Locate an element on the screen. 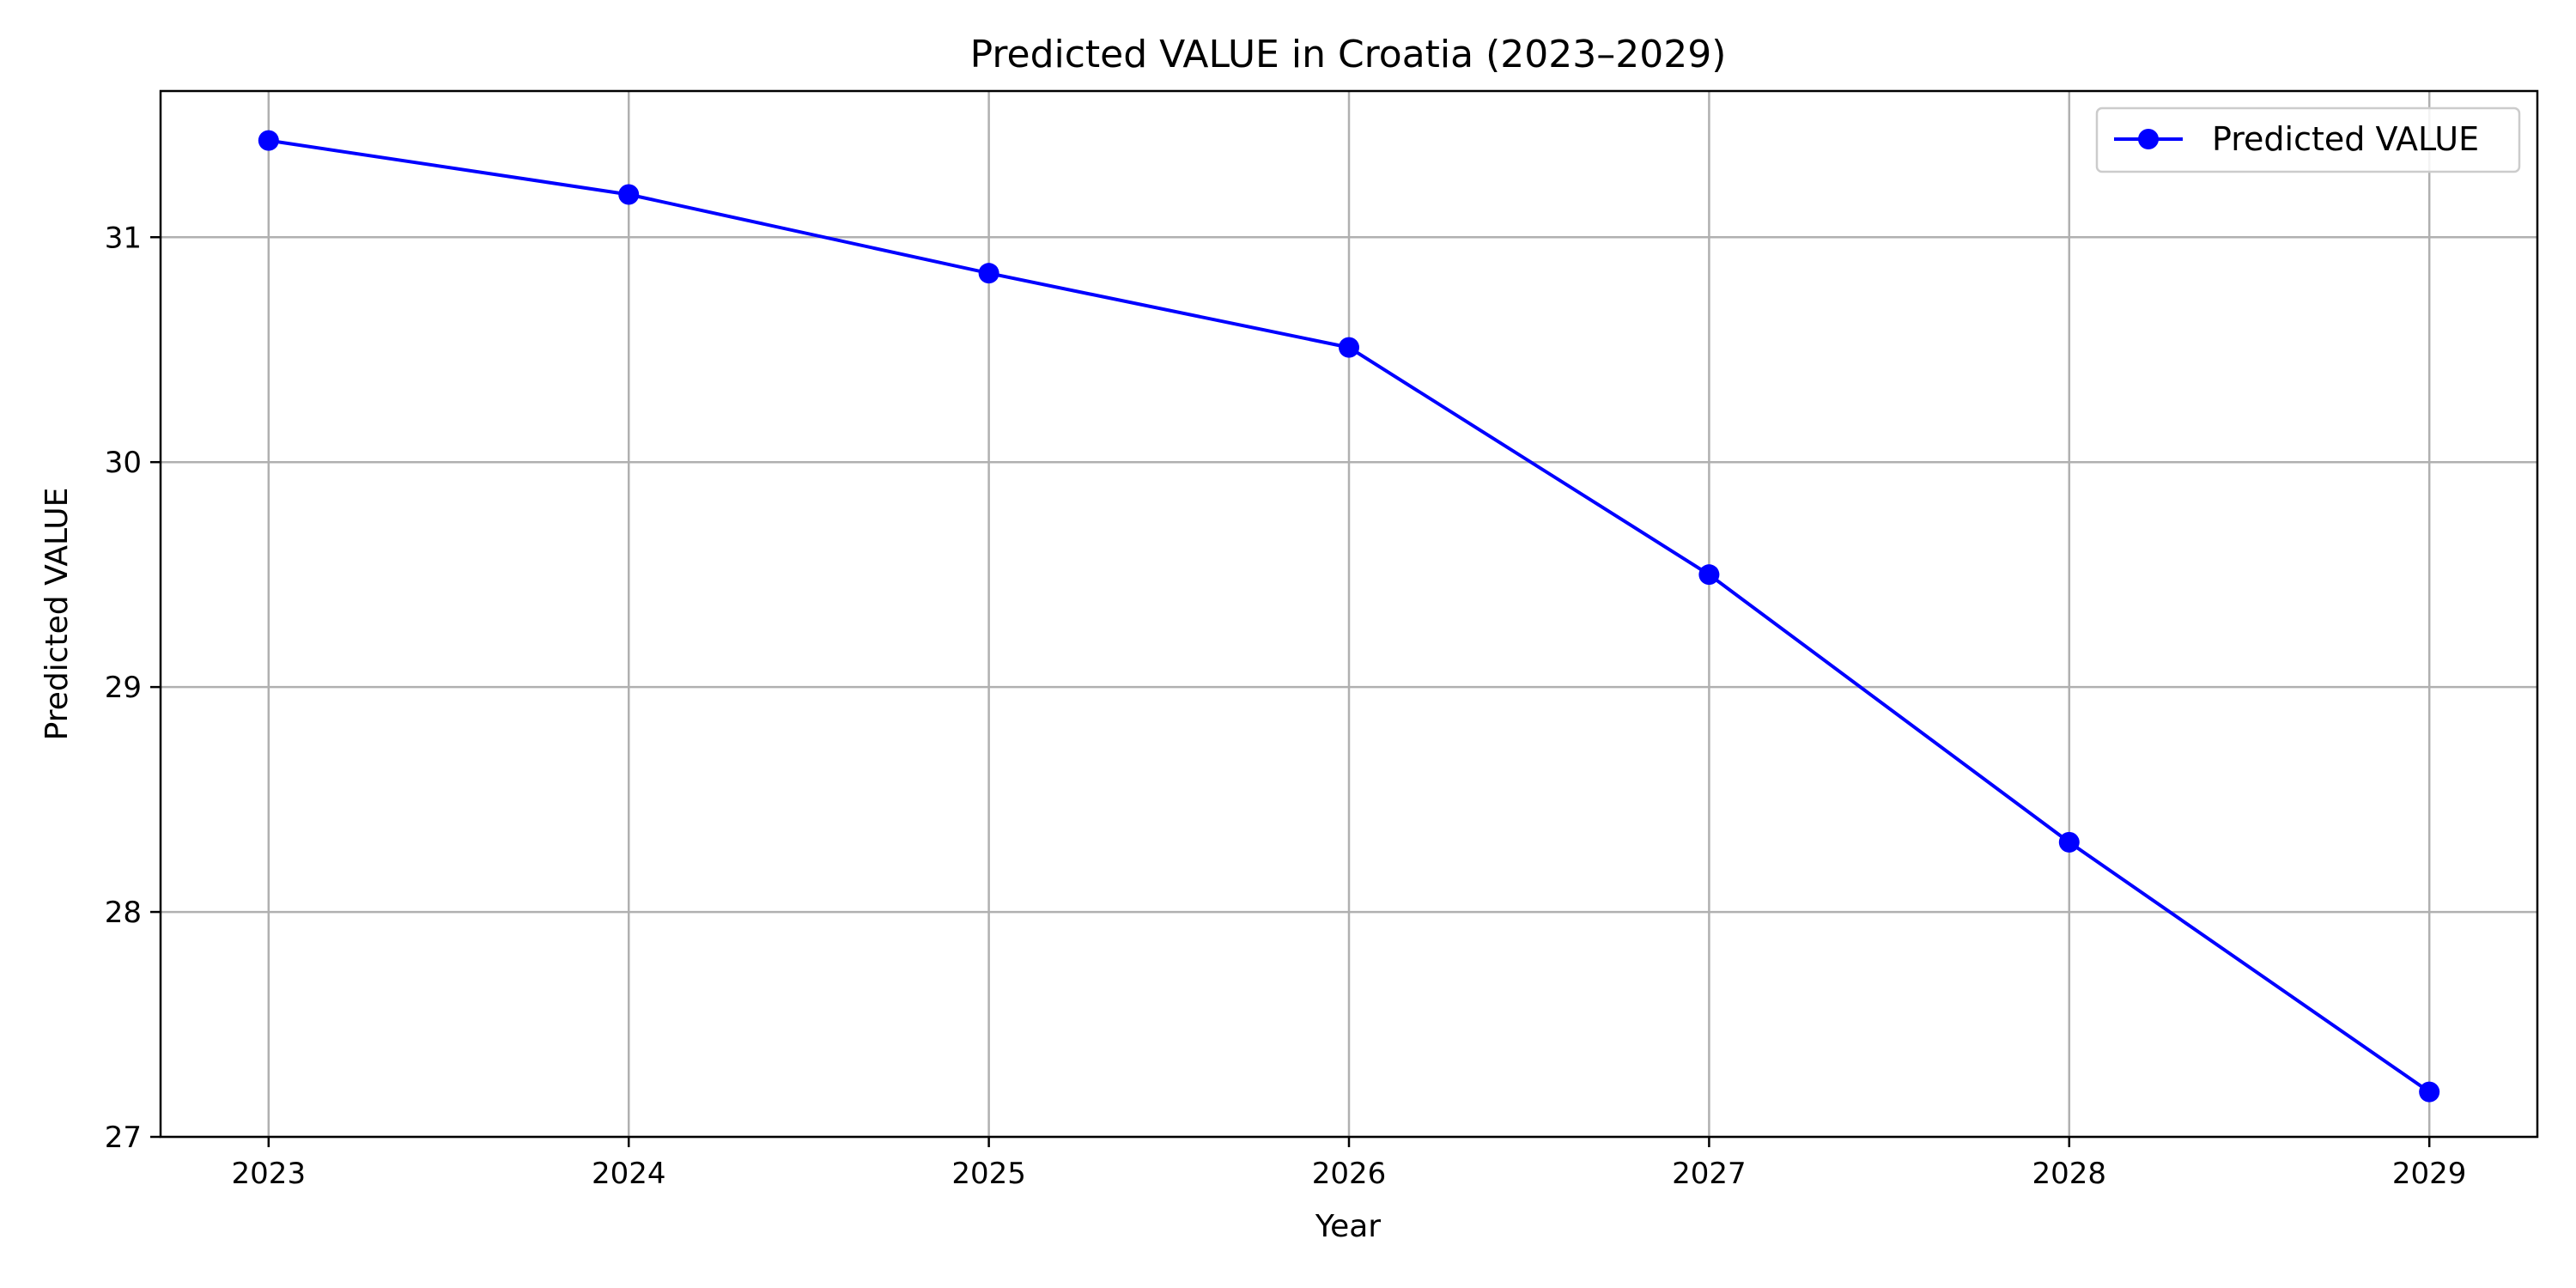 This screenshot has height=1288, width=2576. x-tick-label: 2027 is located at coordinates (1709, 1174).